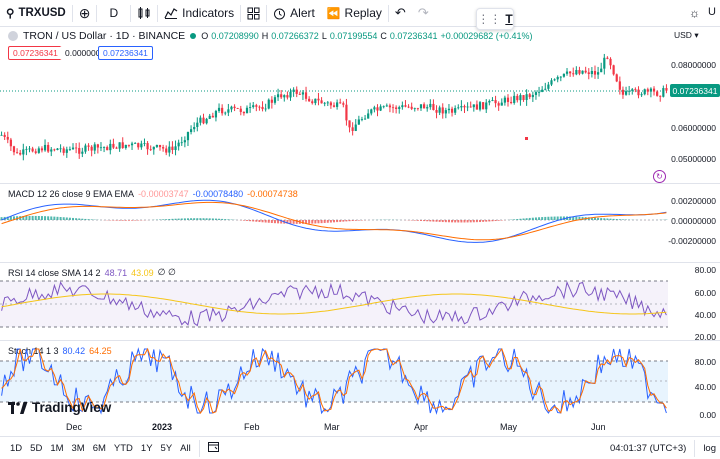 Image resolution: width=720 pixels, height=459 pixels. I want to click on undo-button: ↶, so click(400, 13).